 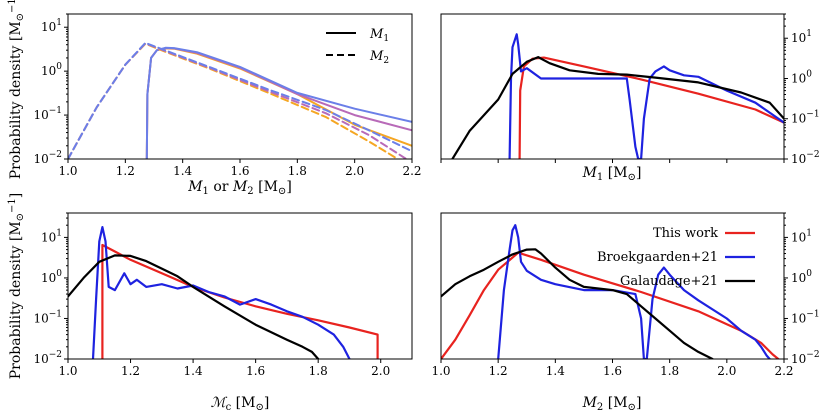 What do you see at coordinates (651, 107) in the screenshot?
I see `series-b-this-work` at bounding box center [651, 107].